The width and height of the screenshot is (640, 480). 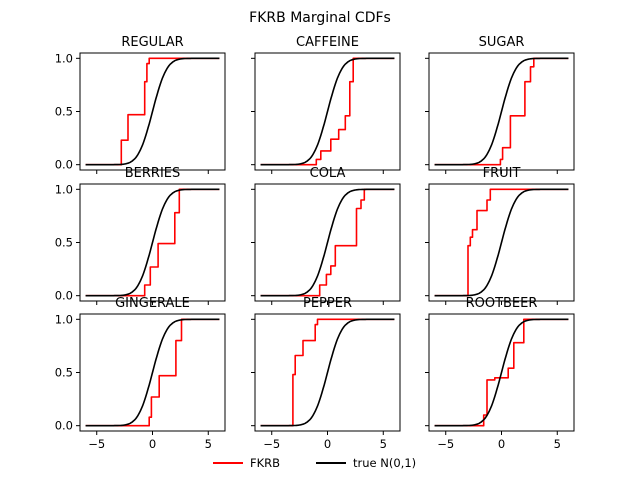 I want to click on subplot-caffeine: CAFFEINE, so click(x=326, y=104).